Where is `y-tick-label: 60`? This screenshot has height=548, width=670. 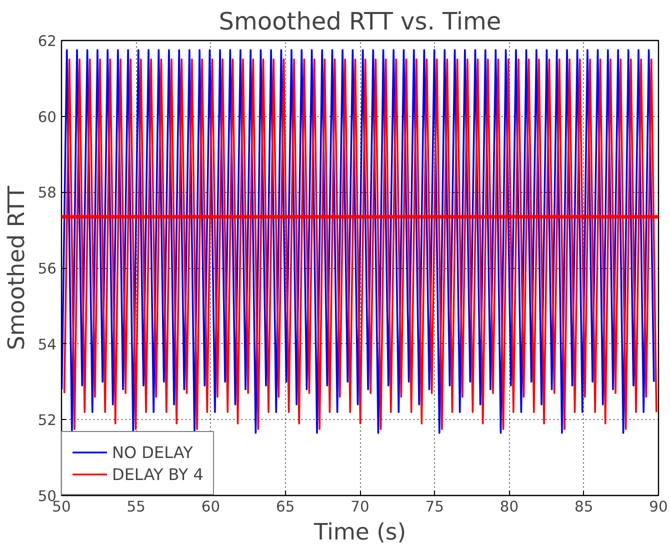
y-tick-label: 60 is located at coordinates (47, 117).